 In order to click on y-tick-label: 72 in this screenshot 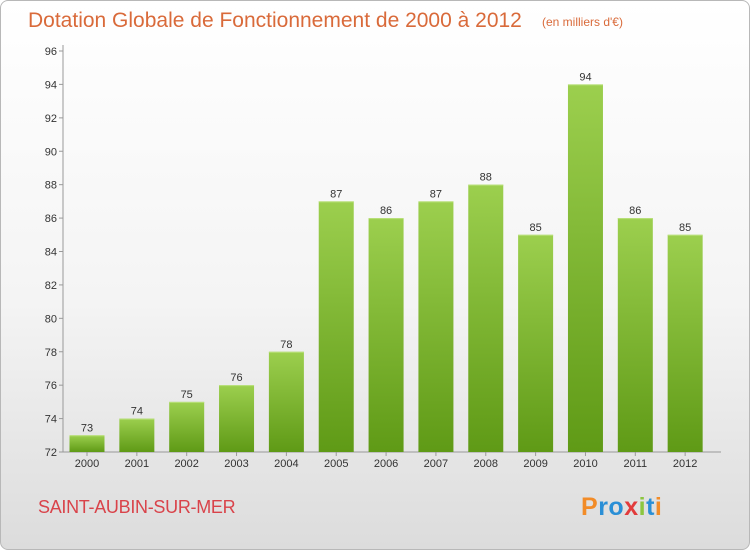, I will do `click(51, 453)`.